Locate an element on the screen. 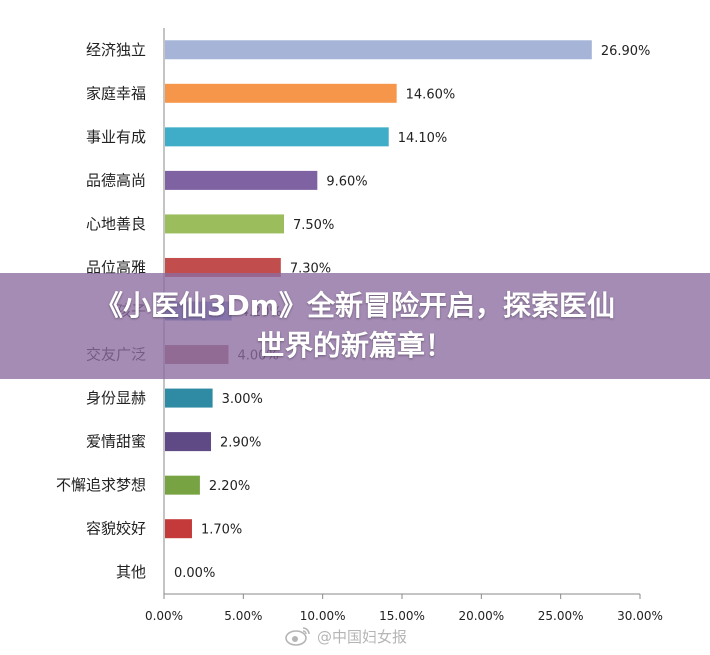  value-label: 26.90% is located at coordinates (626, 51).